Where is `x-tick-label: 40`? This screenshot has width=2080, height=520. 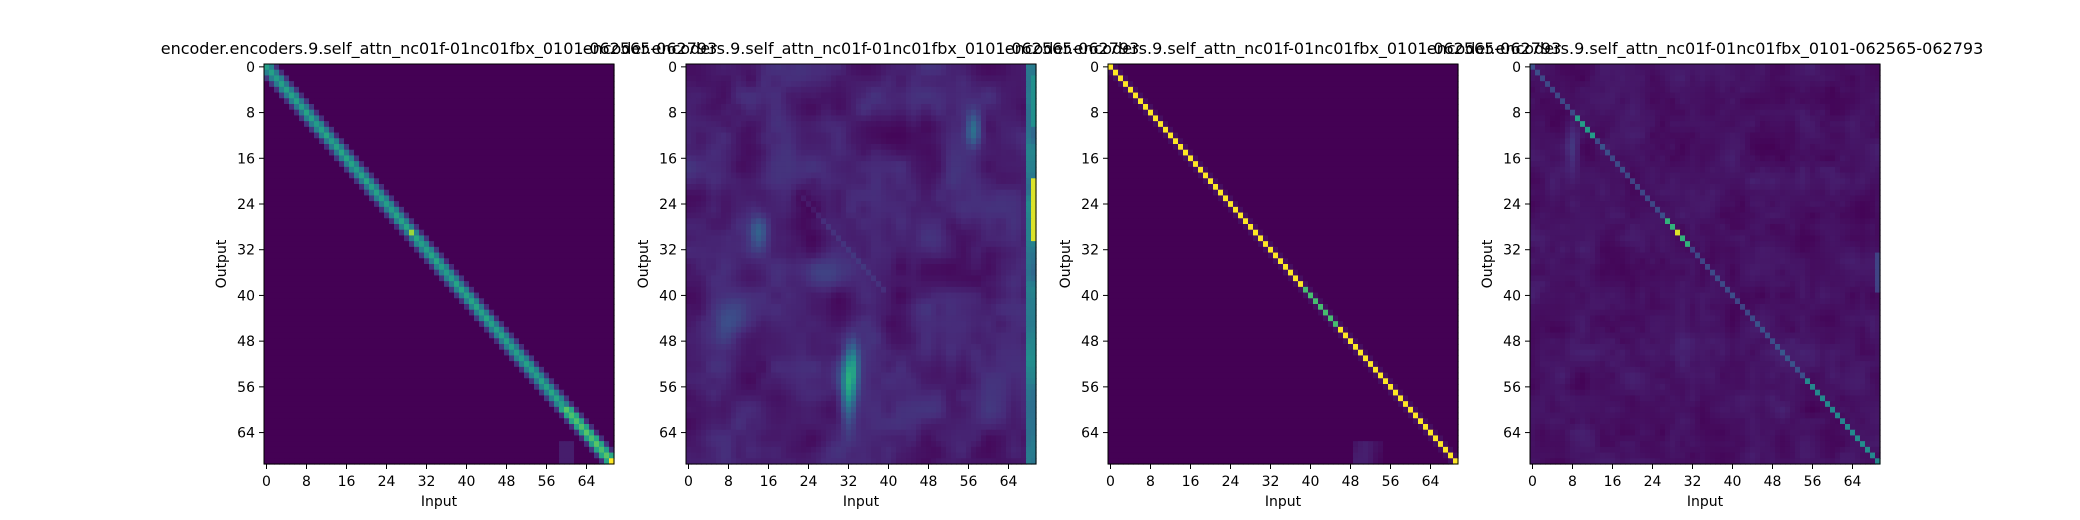 x-tick-label: 40 is located at coordinates (467, 482).